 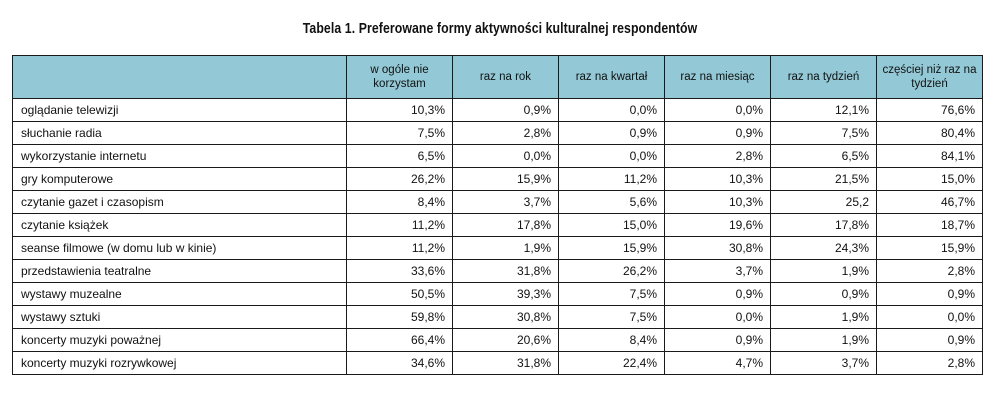 I want to click on table-row: wystawy sztuki 59,8% 30,8% 7,5% 0,0% 1,9% 0,0%, so click(x=497, y=317).